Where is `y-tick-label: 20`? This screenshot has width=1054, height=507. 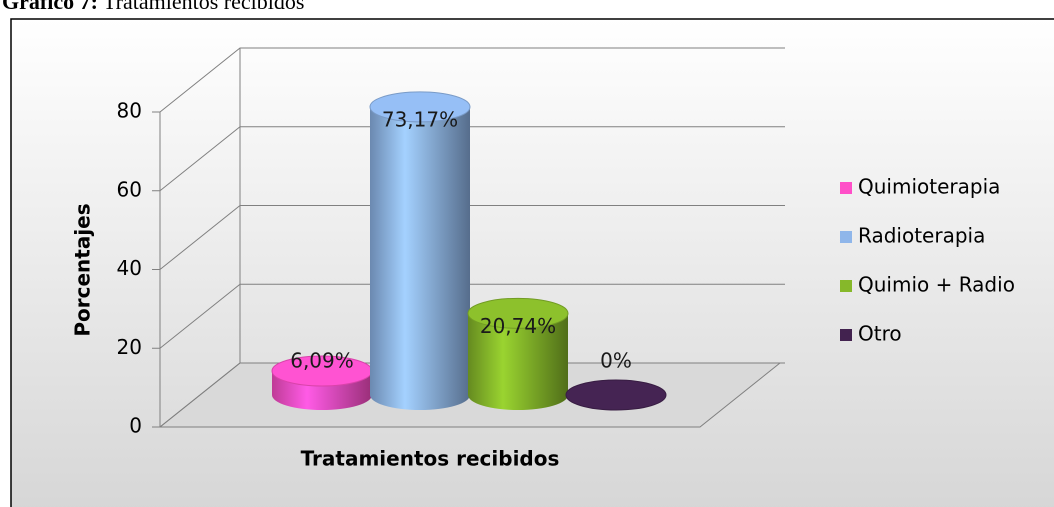 y-tick-label: 20 is located at coordinates (129, 347).